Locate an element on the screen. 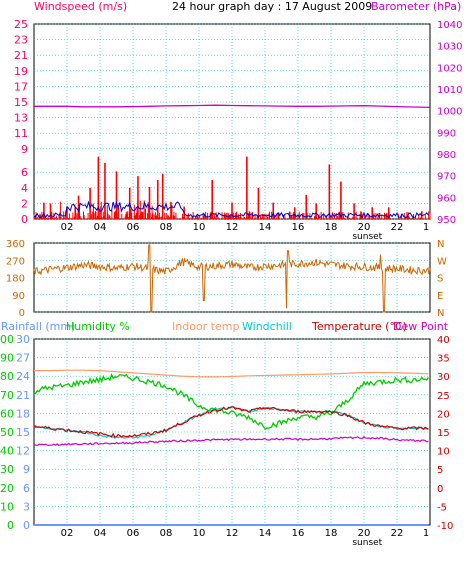 This screenshot has width=468, height=562. windspeed-tick-label: 0 is located at coordinates (24, 219).